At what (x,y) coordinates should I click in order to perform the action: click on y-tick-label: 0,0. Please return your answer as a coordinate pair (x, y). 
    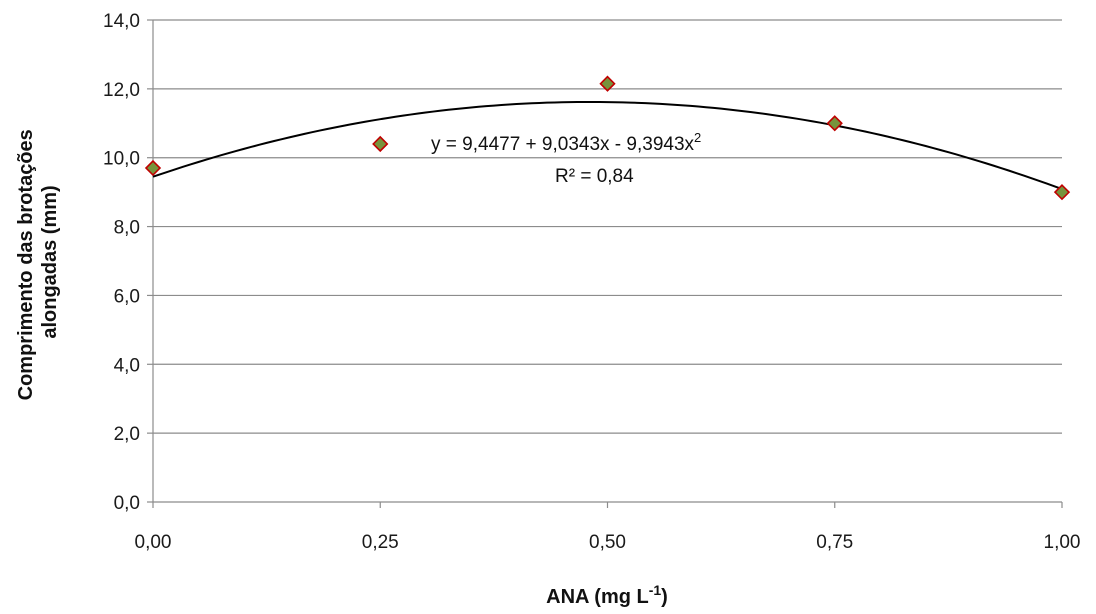
    Looking at the image, I should click on (127, 503).